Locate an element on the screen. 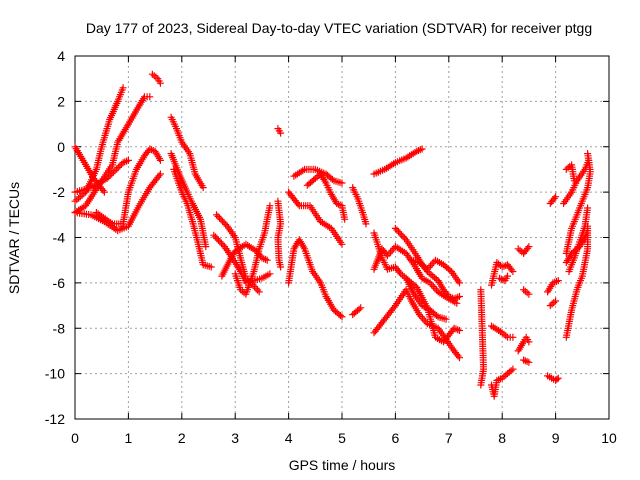 This screenshot has width=640, height=480. x-tick-labels: 0 1 2 3 4 5 6 7 8 9 10 is located at coordinates (344, 438).